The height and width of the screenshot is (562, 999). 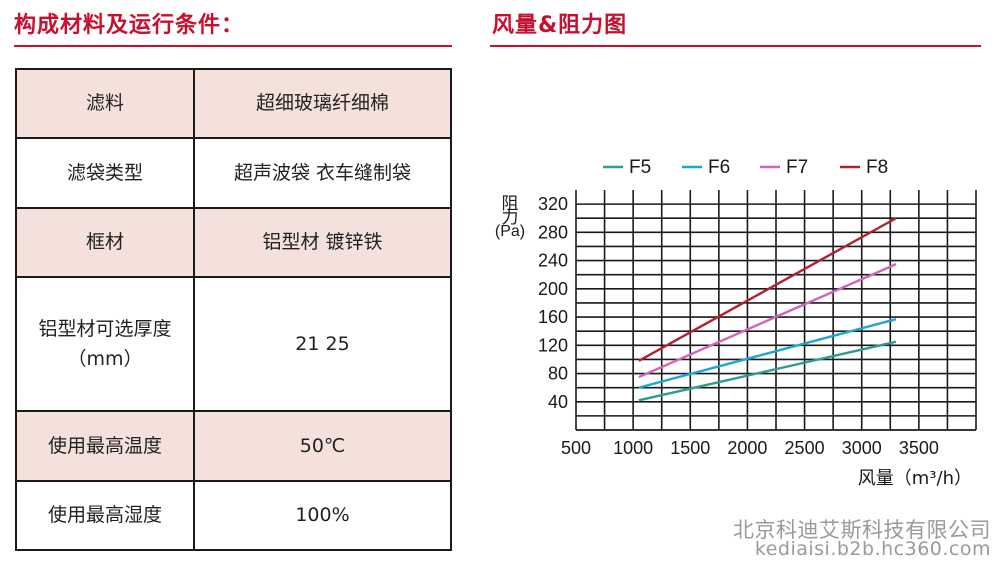 I want to click on y-axis-label: 力, so click(x=510, y=218).